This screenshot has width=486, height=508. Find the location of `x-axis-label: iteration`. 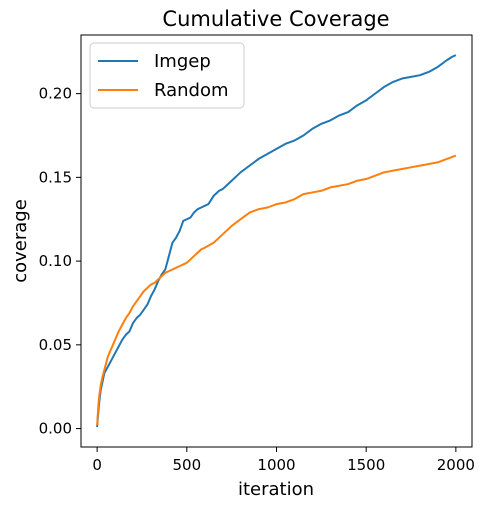

x-axis-label: iteration is located at coordinates (276, 489).